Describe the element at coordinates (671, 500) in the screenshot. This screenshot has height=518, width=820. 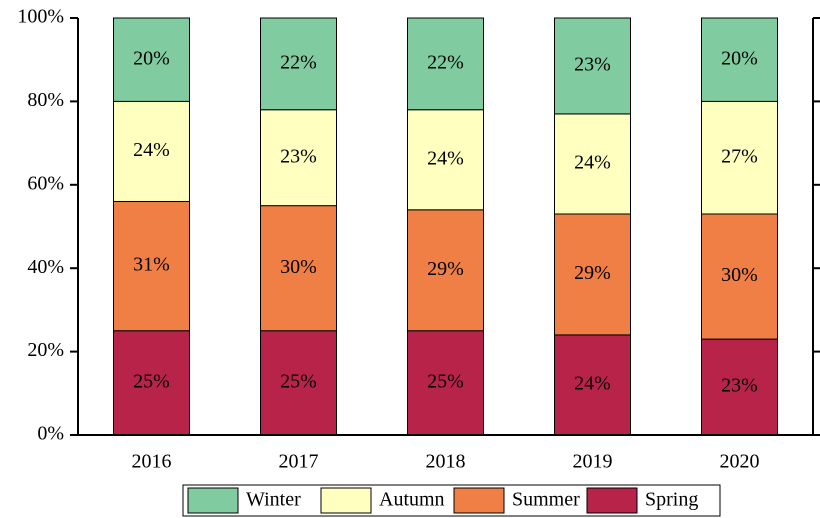
I see `legend-label: Spring` at that location.